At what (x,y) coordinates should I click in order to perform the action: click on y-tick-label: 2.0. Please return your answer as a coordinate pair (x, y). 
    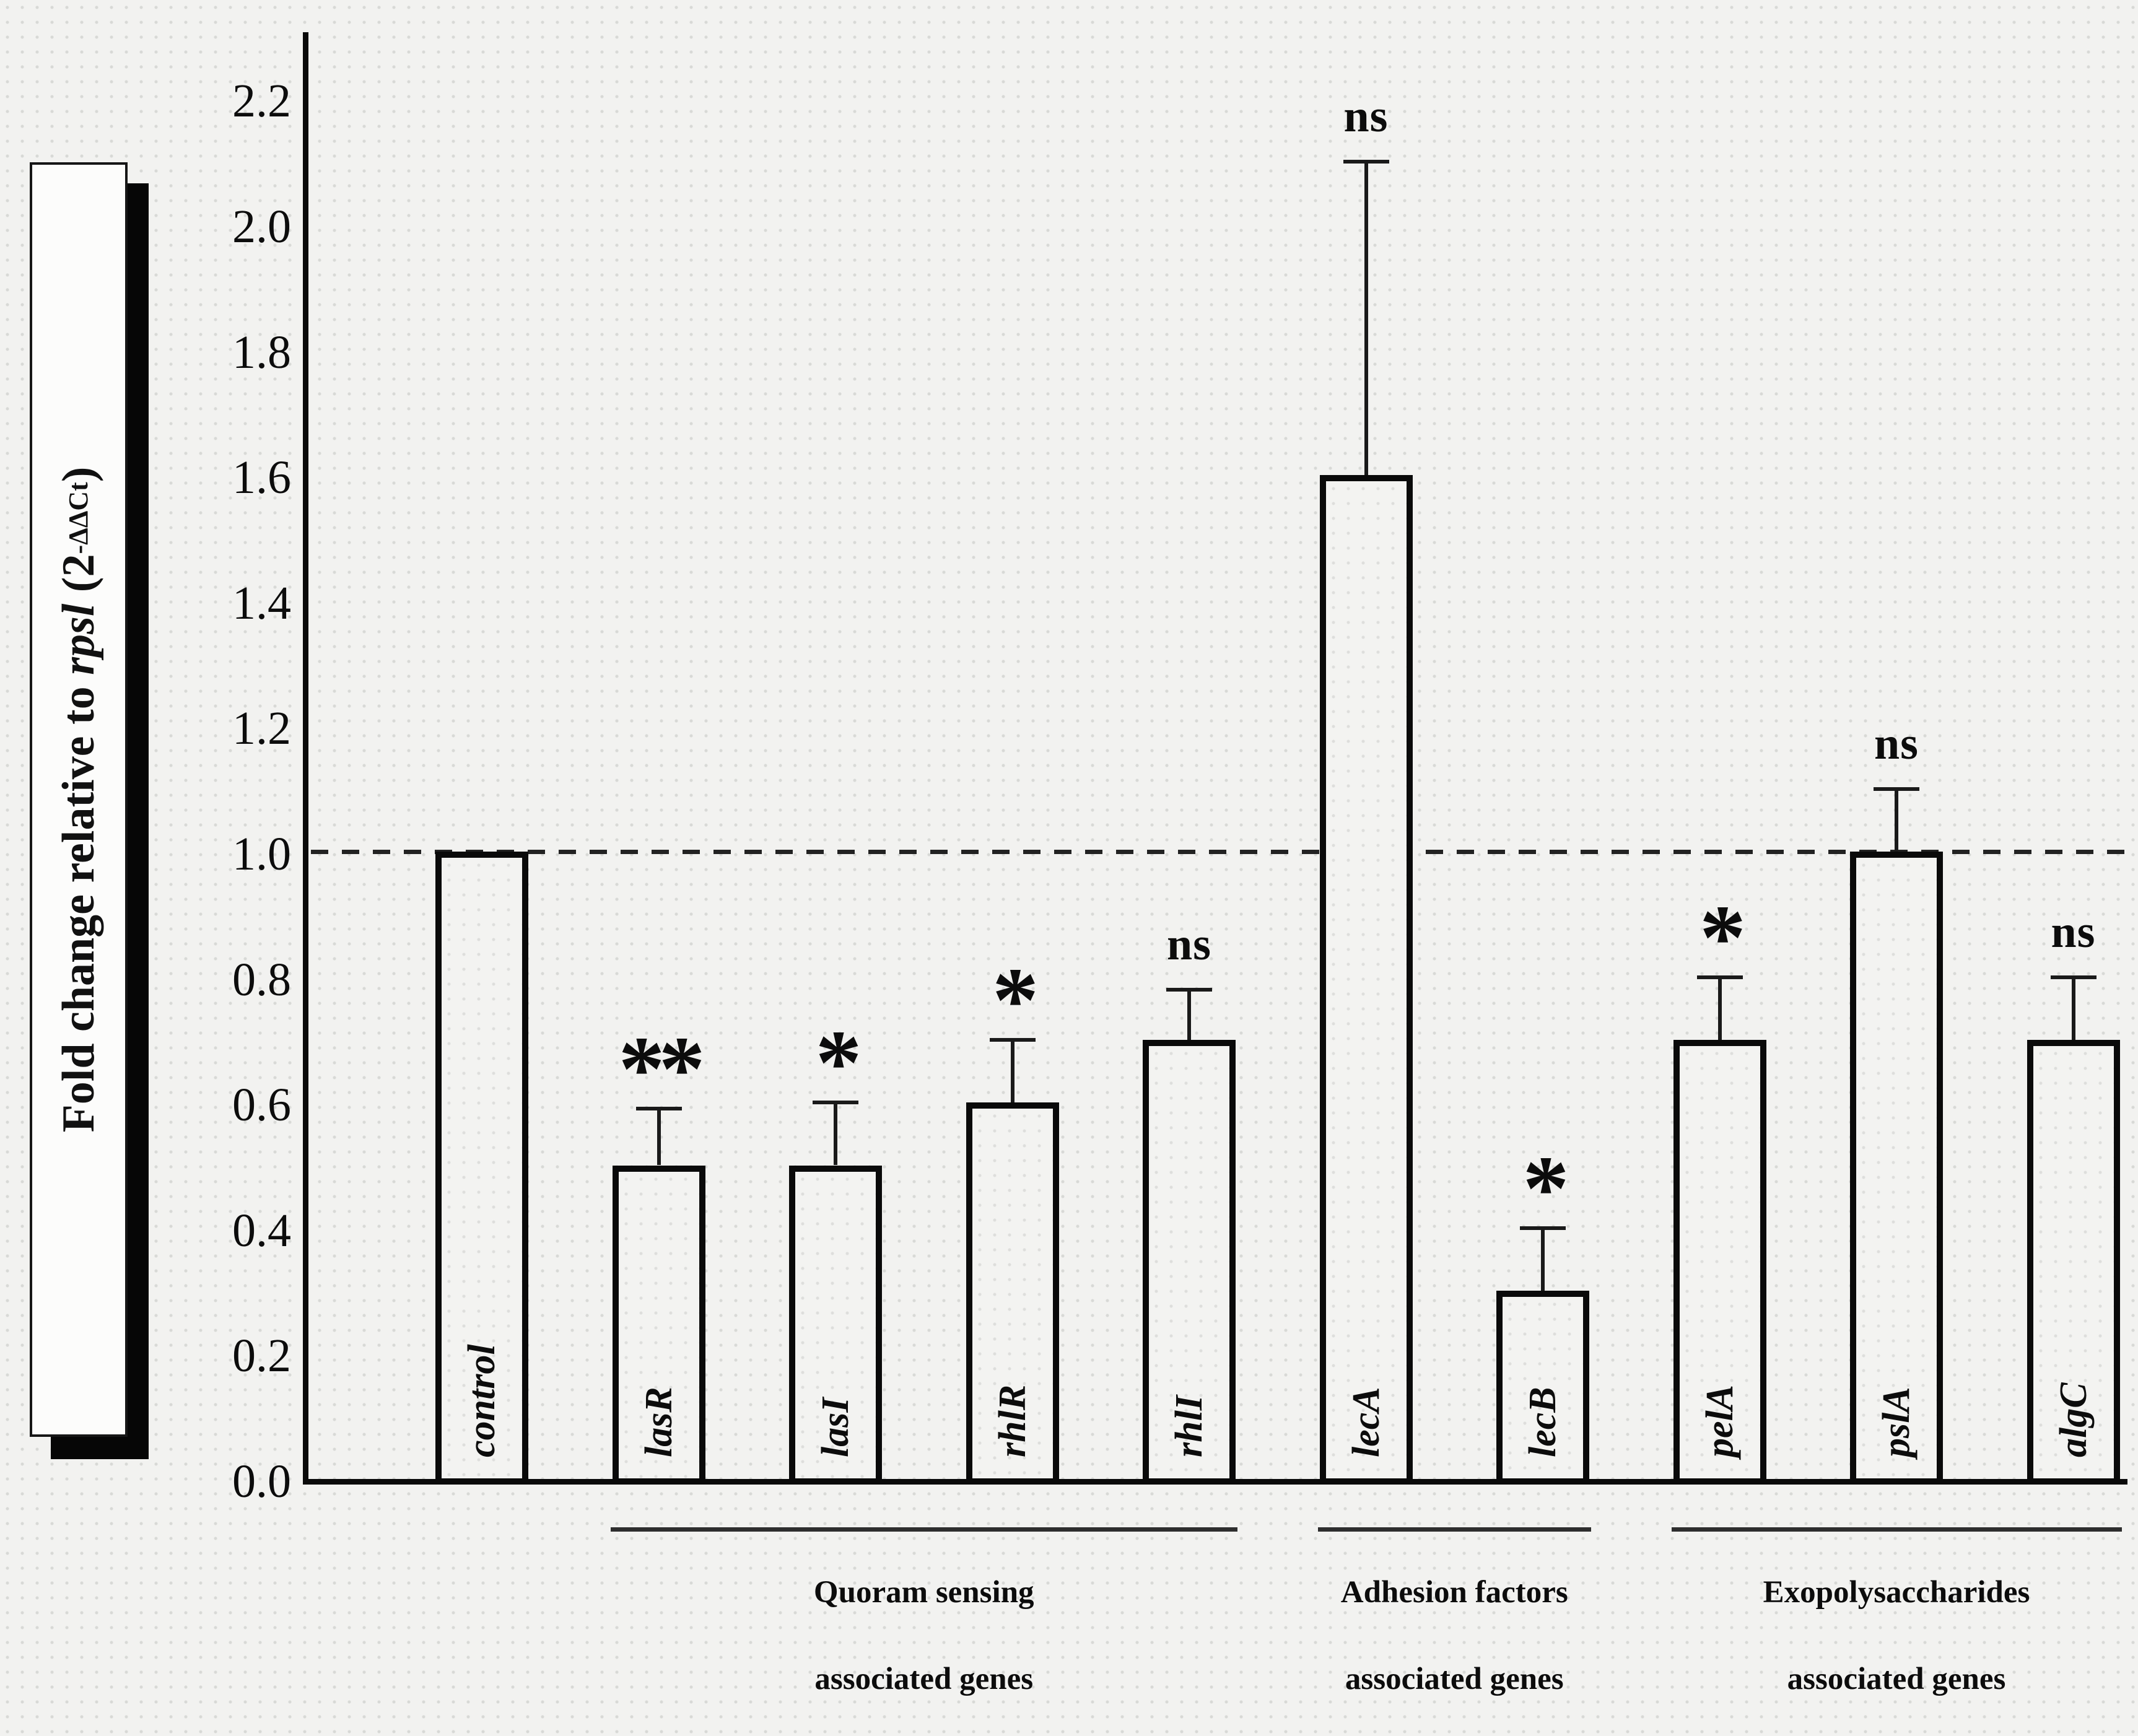
    Looking at the image, I should click on (261, 227).